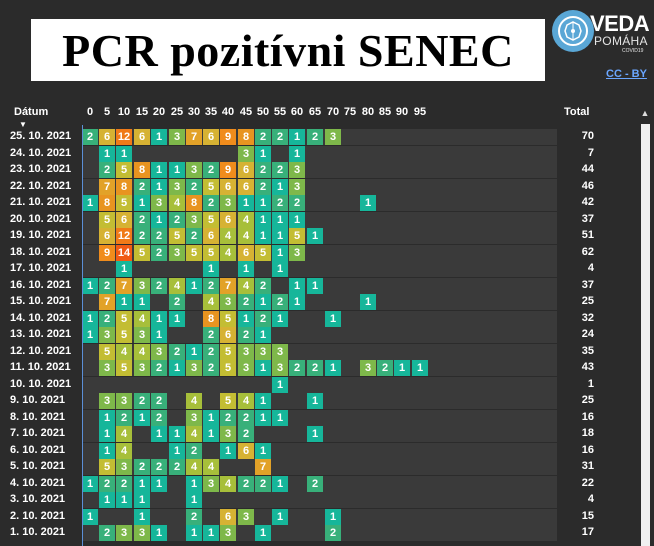 This screenshot has height=546, width=654. I want to click on heatmap-cell: 7, so click(107, 302).